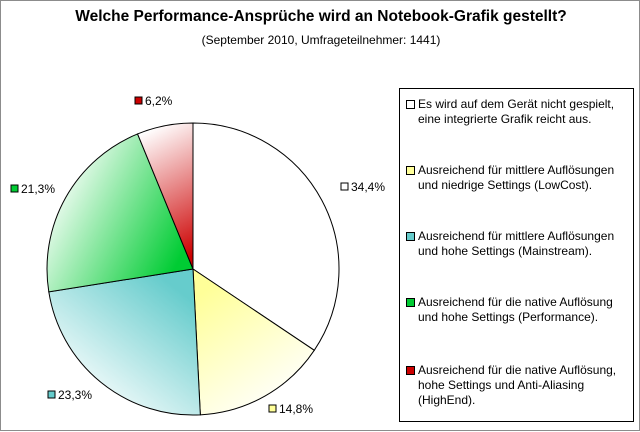 The image size is (640, 432). I want to click on data-label-performance: 21,3%, so click(38, 189).